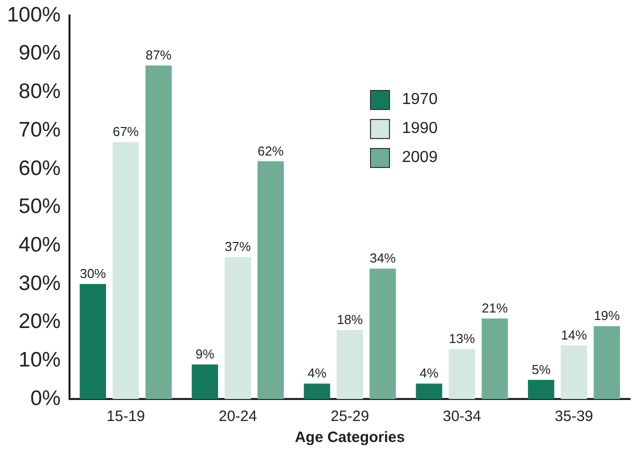 This screenshot has height=449, width=638. What do you see at coordinates (462, 338) in the screenshot?
I see `data-label: 13%` at bounding box center [462, 338].